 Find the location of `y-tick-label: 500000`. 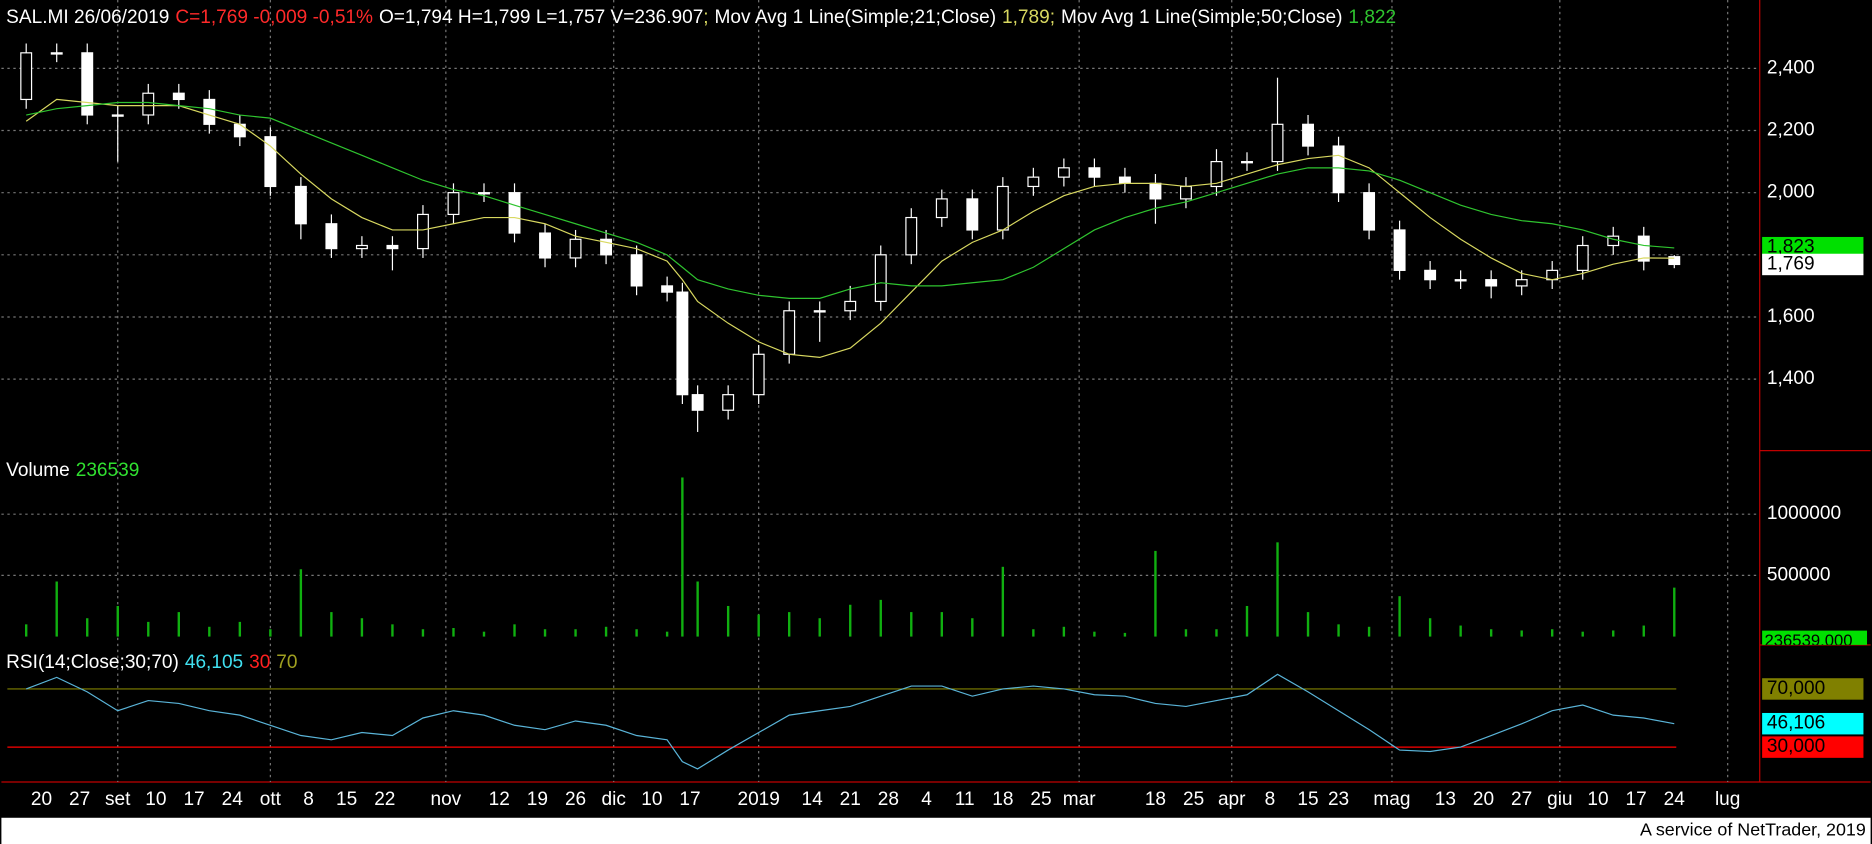

y-tick-label: 500000 is located at coordinates (1799, 574).